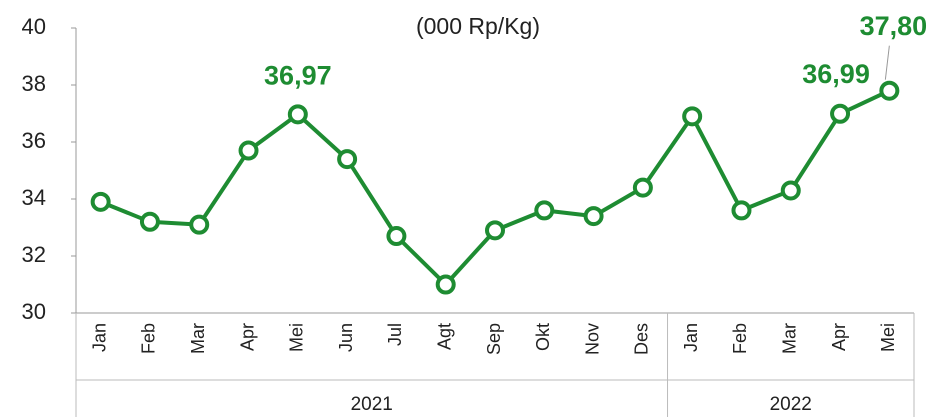 This screenshot has height=417, width=933. I want to click on x-tick-label: Okt, so click(543, 337).